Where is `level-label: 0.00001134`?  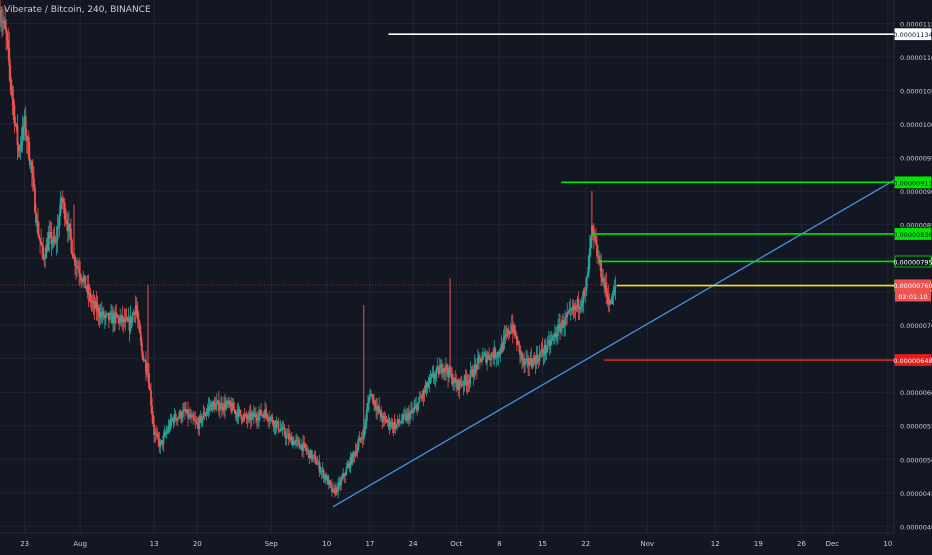 level-label: 0.00001134 is located at coordinates (912, 35).